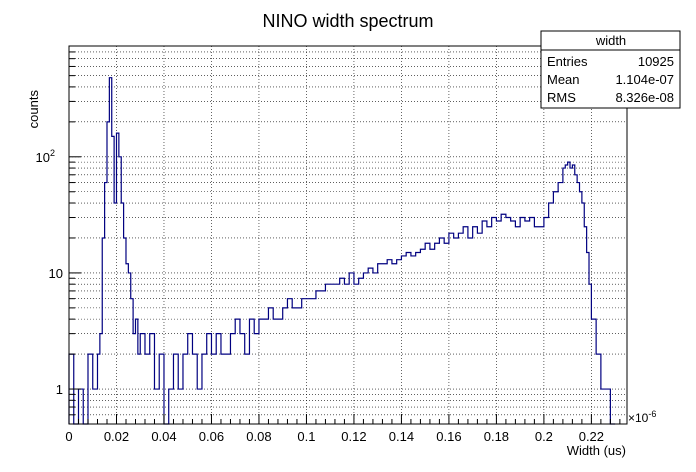 This screenshot has height=472, width=696. I want to click on stats-box-frame, so click(610, 69).